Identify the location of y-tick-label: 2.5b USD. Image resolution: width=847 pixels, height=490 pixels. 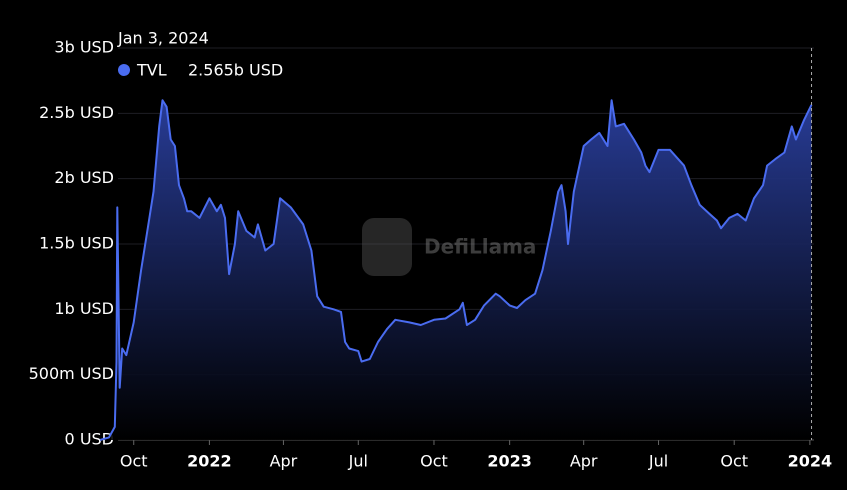
(76, 112).